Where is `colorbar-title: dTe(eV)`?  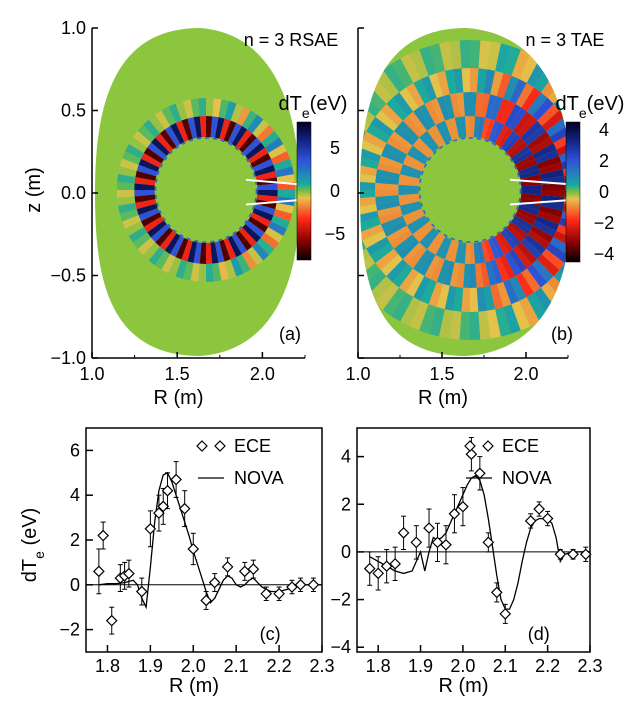
colorbar-title: dTe(eV) is located at coordinates (590, 107).